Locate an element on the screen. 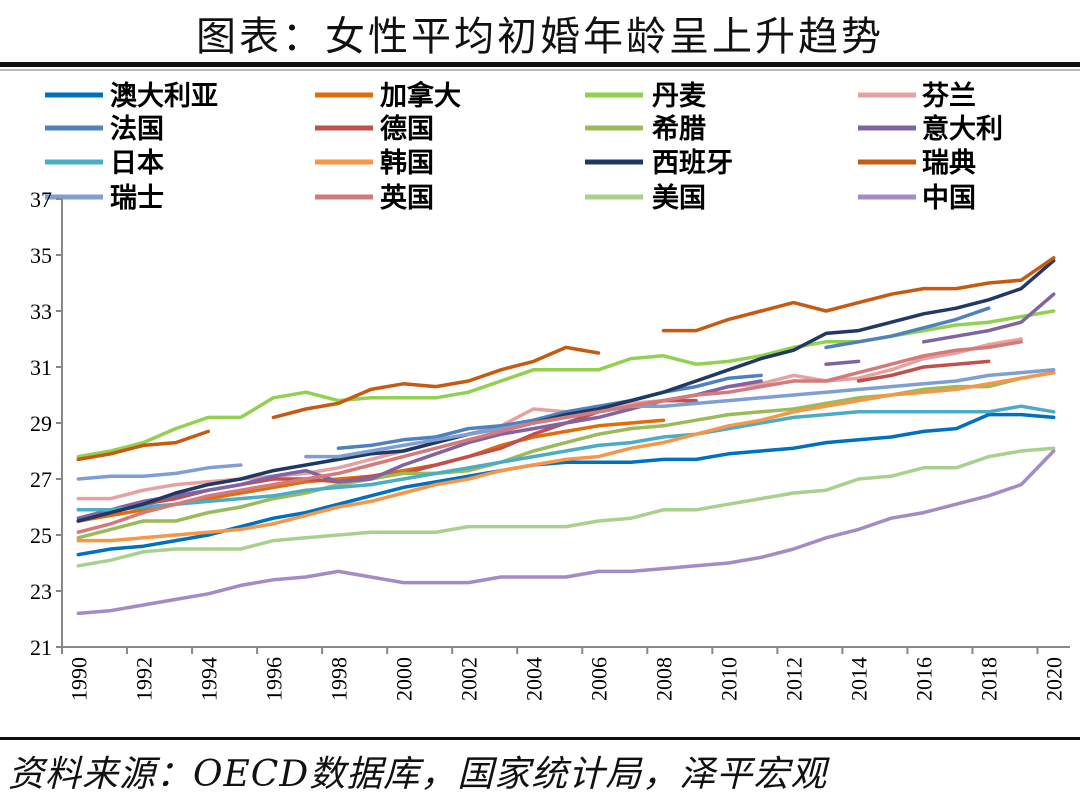 The image size is (1080, 801). x-tick-label: 2004 is located at coordinates (533, 679).